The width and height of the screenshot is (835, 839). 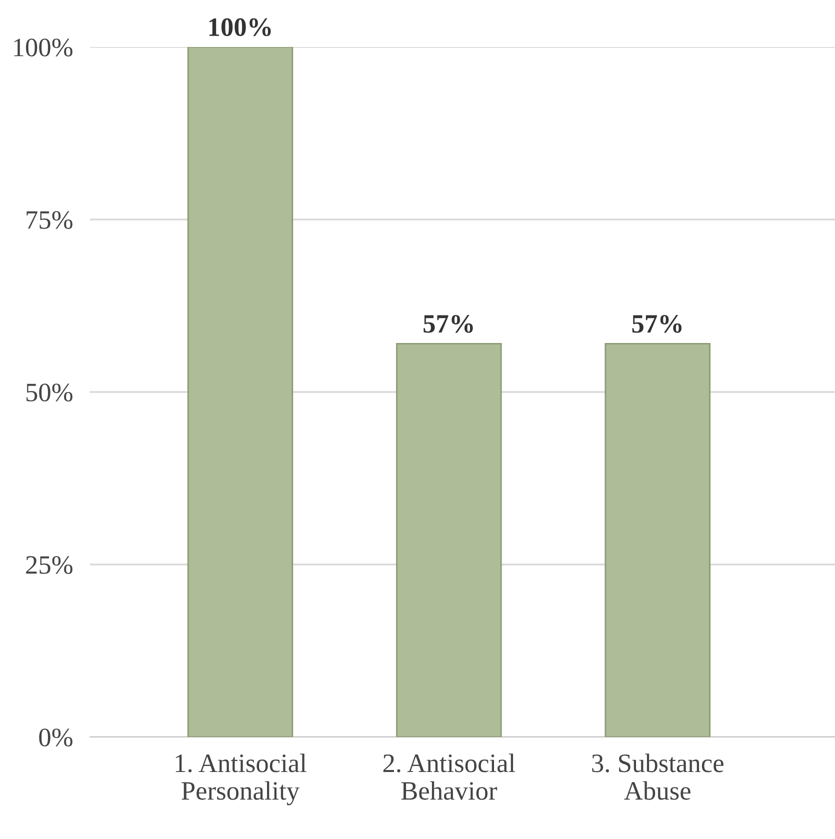 I want to click on y-tick-label: 50%, so click(x=49, y=393).